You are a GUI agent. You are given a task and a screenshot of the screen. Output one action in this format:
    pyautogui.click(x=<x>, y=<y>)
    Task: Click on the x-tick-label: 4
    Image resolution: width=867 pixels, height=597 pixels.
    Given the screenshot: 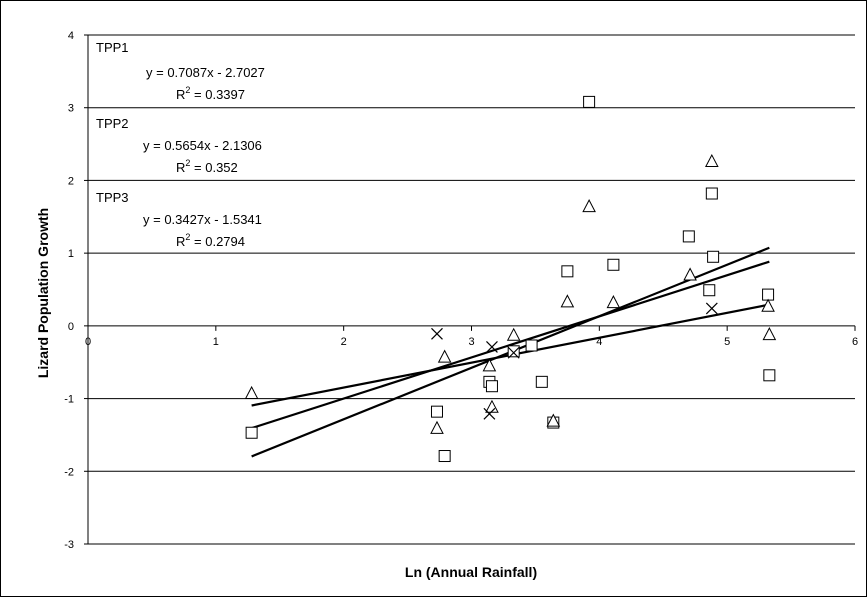 What is the action you would take?
    pyautogui.click(x=599, y=342)
    